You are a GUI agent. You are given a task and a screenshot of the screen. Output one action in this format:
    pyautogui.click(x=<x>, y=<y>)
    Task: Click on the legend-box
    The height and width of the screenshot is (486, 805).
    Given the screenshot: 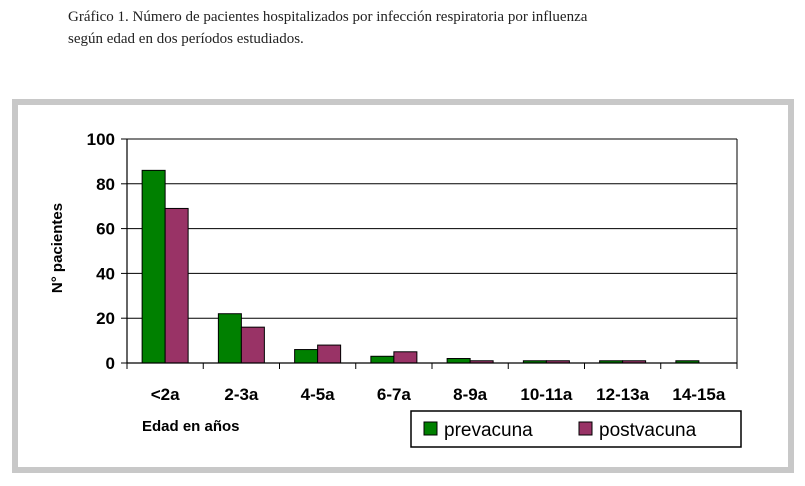 What is the action you would take?
    pyautogui.click(x=576, y=429)
    